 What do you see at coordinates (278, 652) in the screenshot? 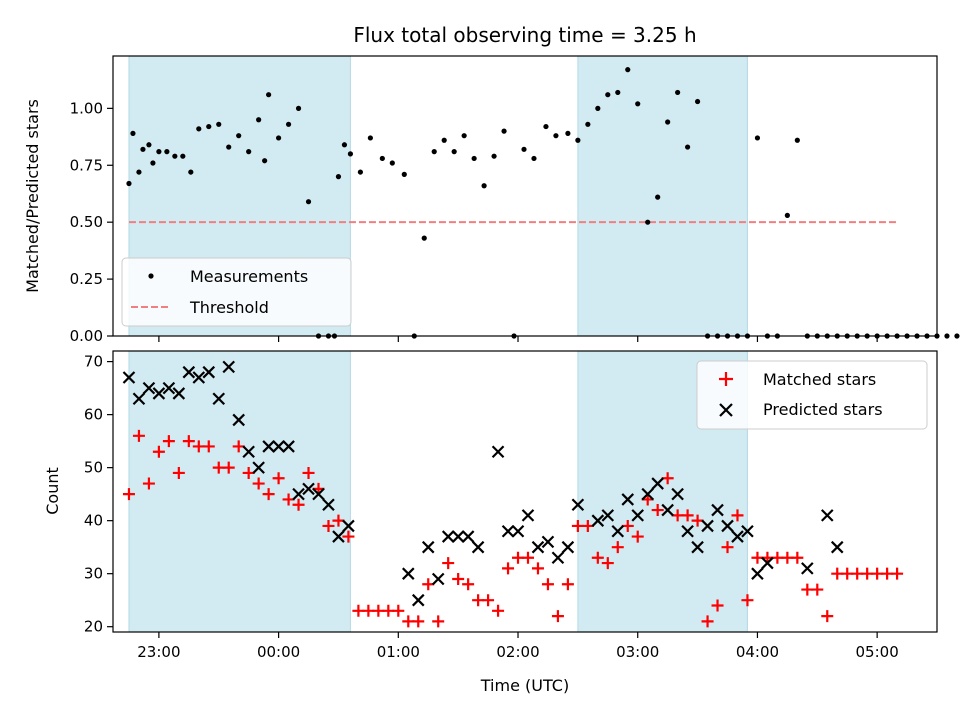
I see `bottom-x-tick-label: 00:00` at bounding box center [278, 652].